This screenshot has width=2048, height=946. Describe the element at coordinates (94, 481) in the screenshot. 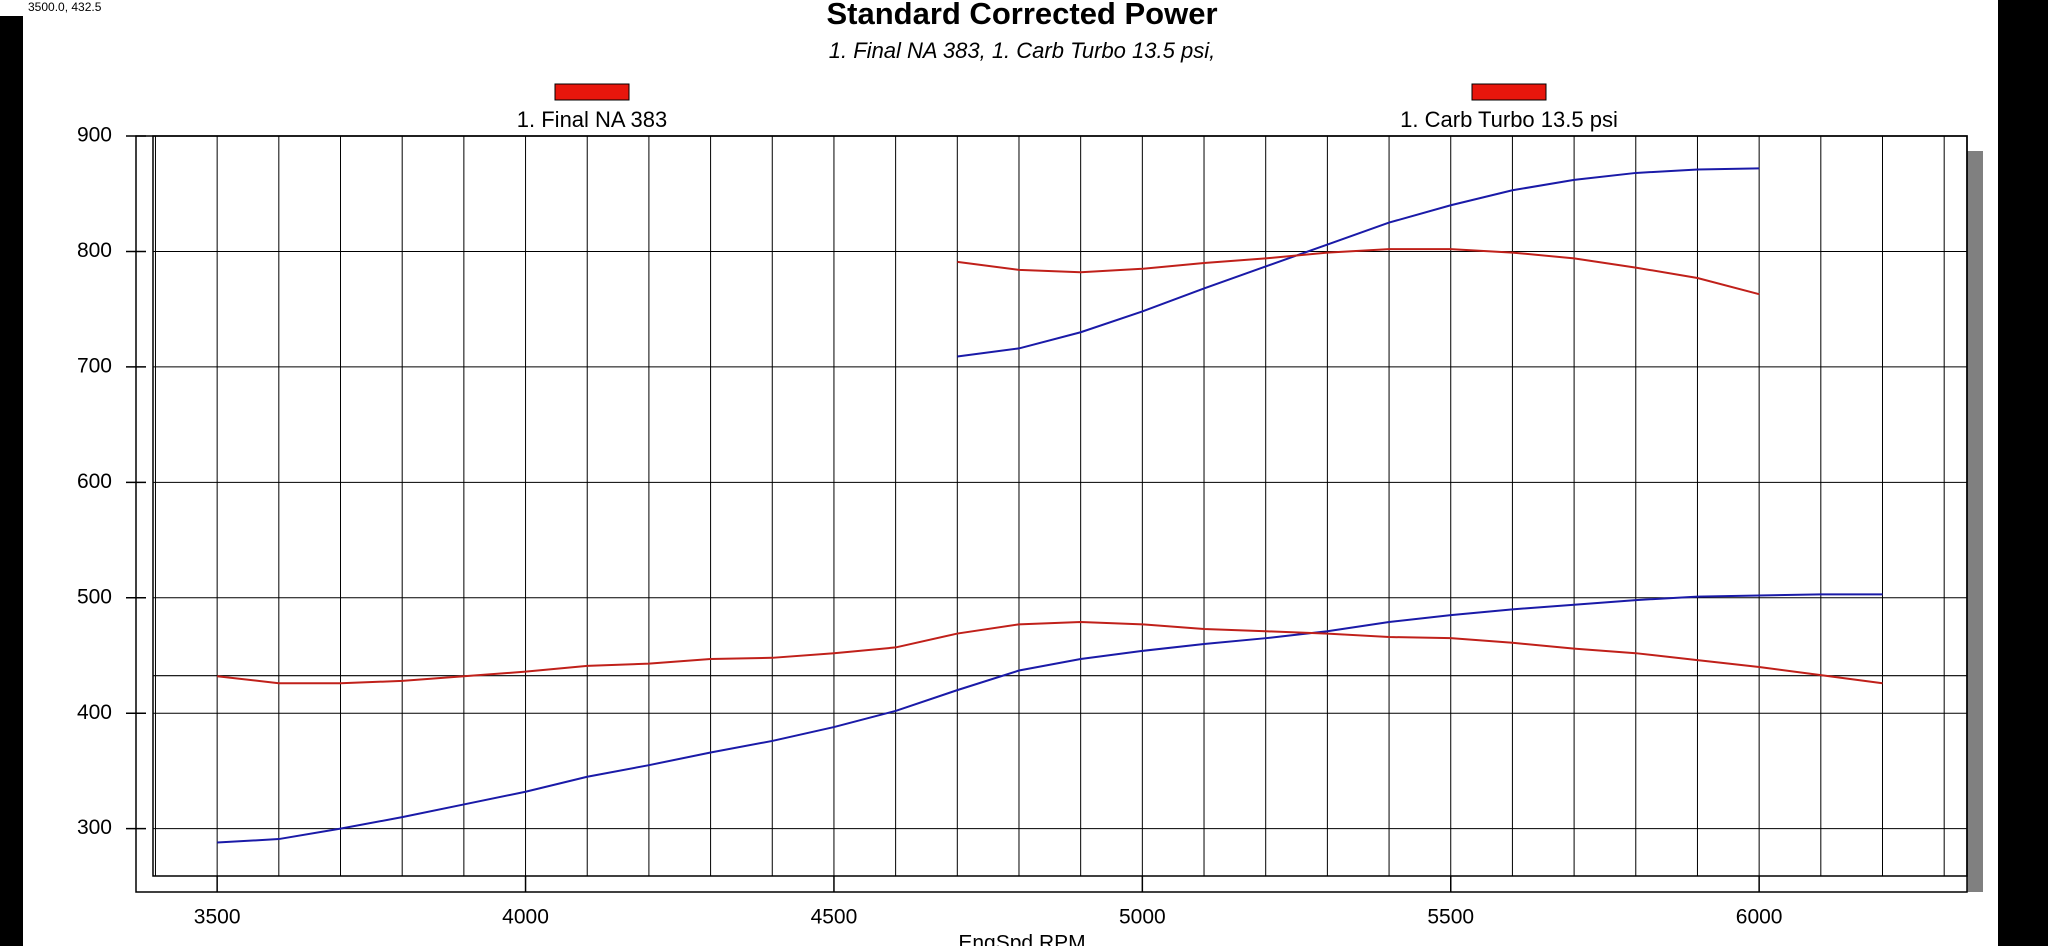

I see `y-tick-label: 600` at that location.